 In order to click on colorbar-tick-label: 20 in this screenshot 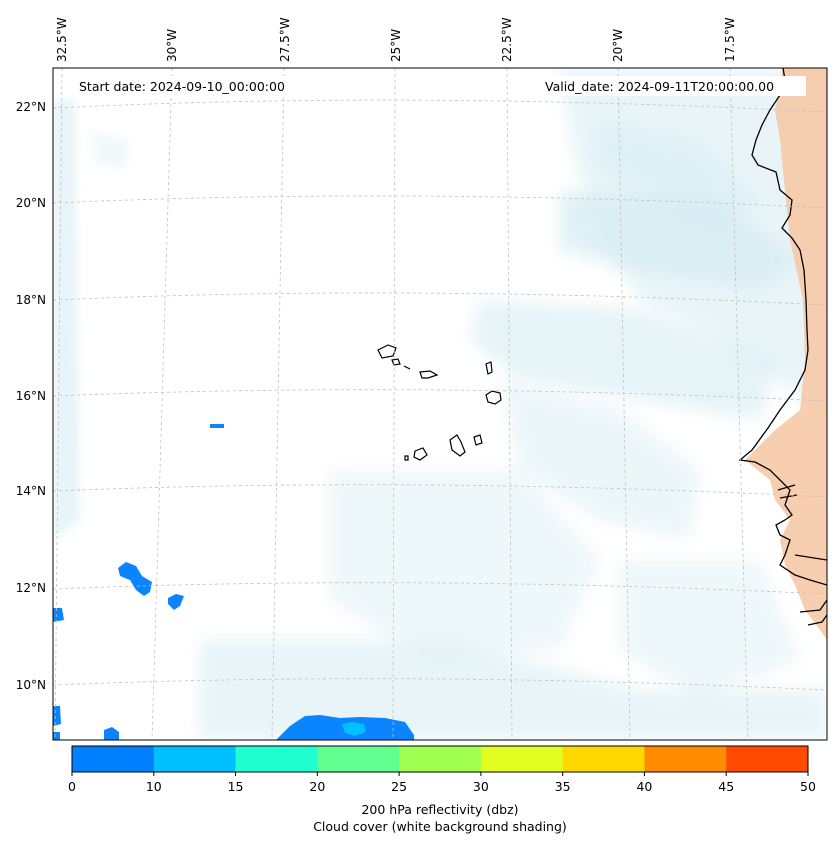, I will do `click(317, 786)`.